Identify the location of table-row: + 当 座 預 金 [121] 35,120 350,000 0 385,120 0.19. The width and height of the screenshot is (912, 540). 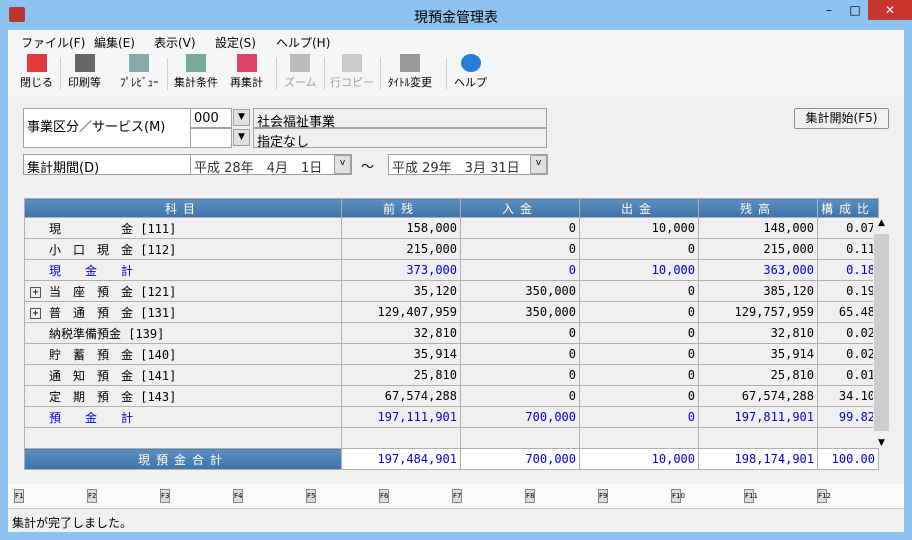
(452, 291).